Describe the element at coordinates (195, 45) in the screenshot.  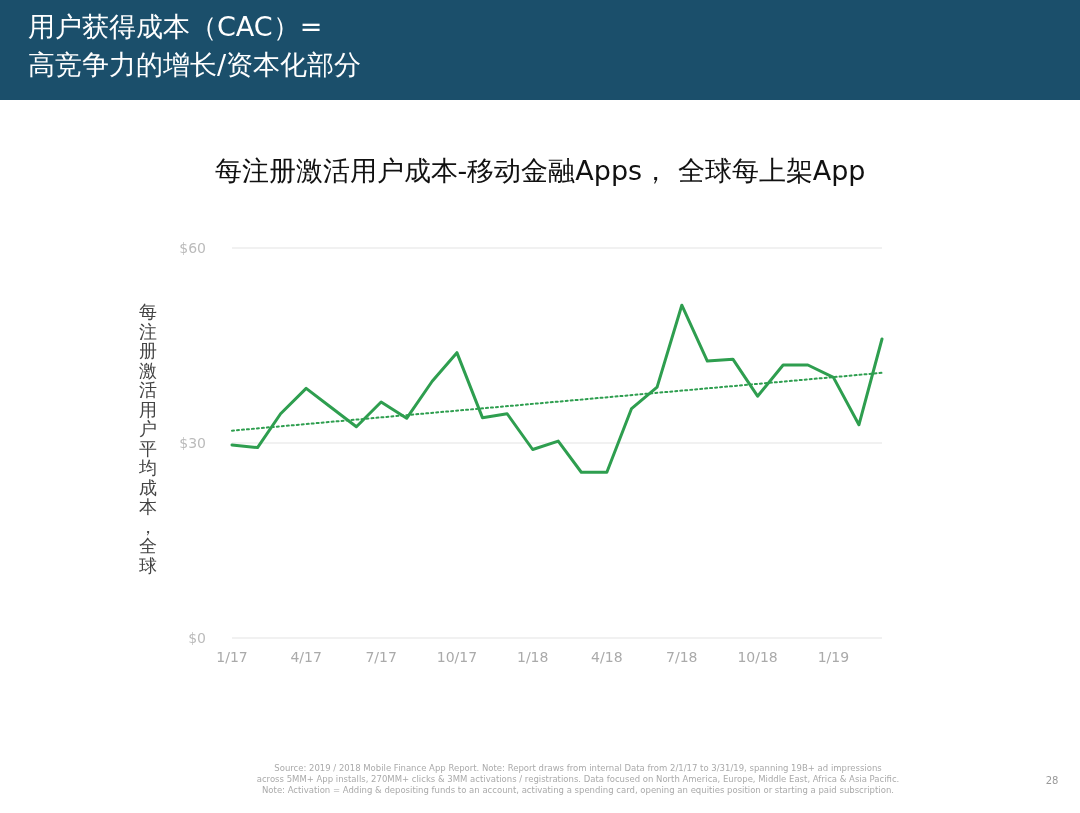
I see `chart-title: 用户获得成本（CAC）= 高竞争力的增长/资本化部分` at that location.